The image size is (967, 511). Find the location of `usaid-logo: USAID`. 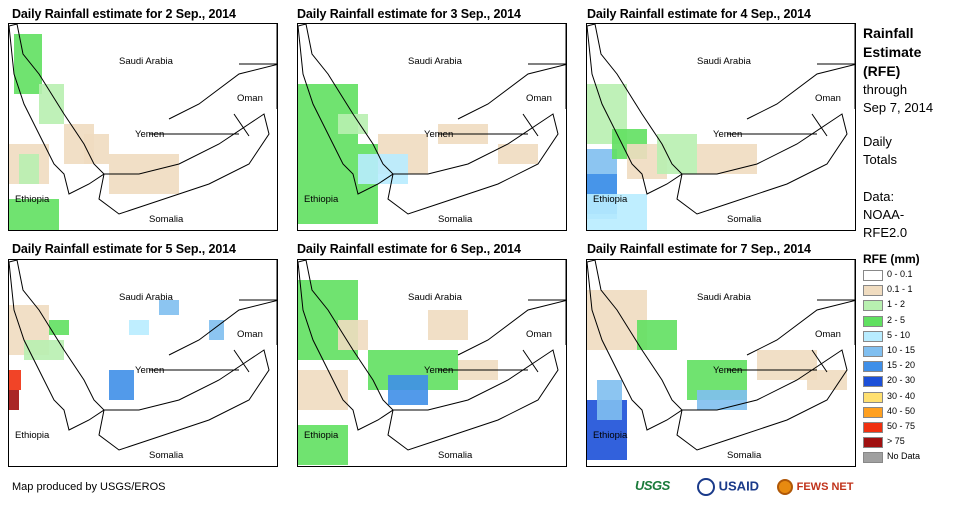

usaid-logo: USAID is located at coordinates (728, 487).